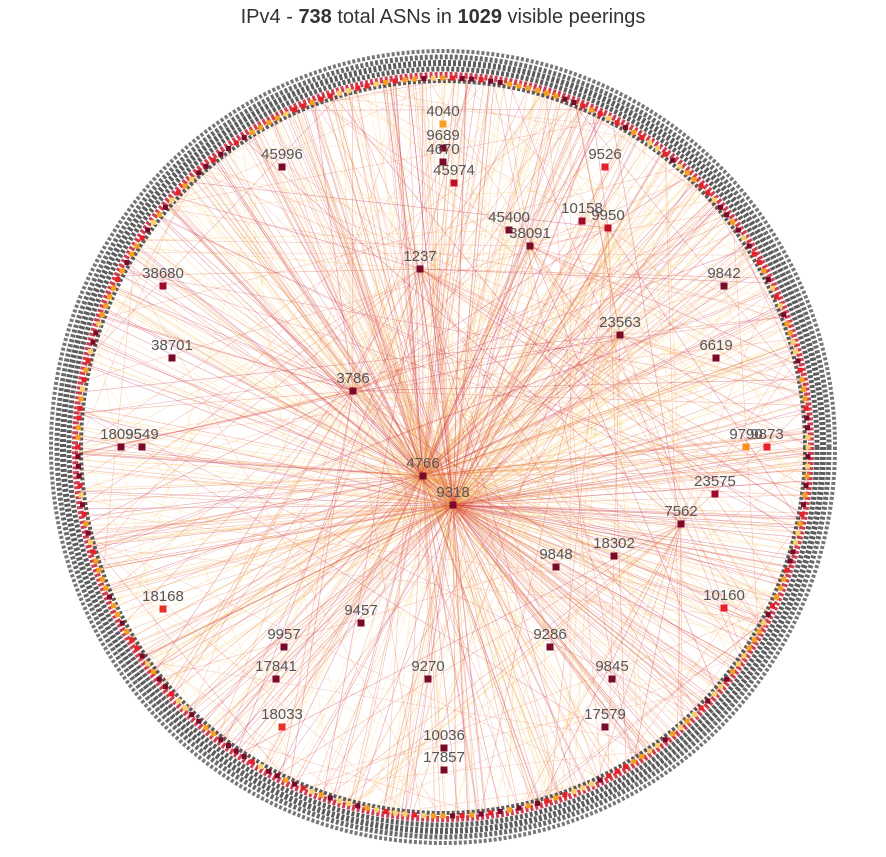 The width and height of the screenshot is (886, 857). What do you see at coordinates (283, 634) in the screenshot?
I see `node-label: 9957` at bounding box center [283, 634].